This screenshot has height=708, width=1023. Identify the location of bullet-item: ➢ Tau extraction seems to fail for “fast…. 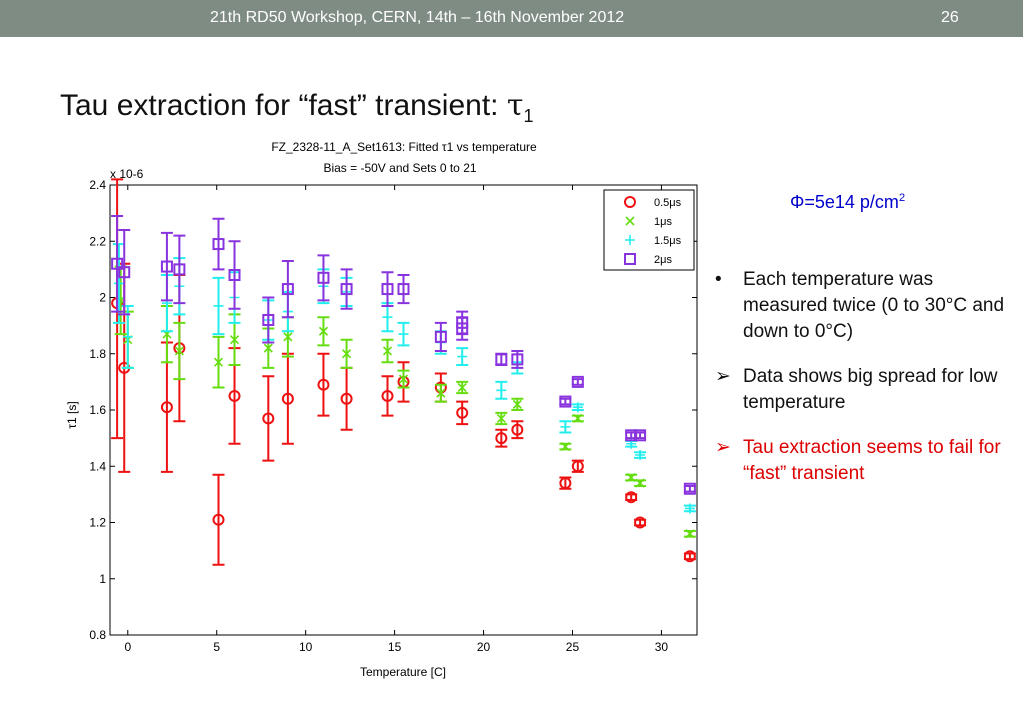
(863, 461).